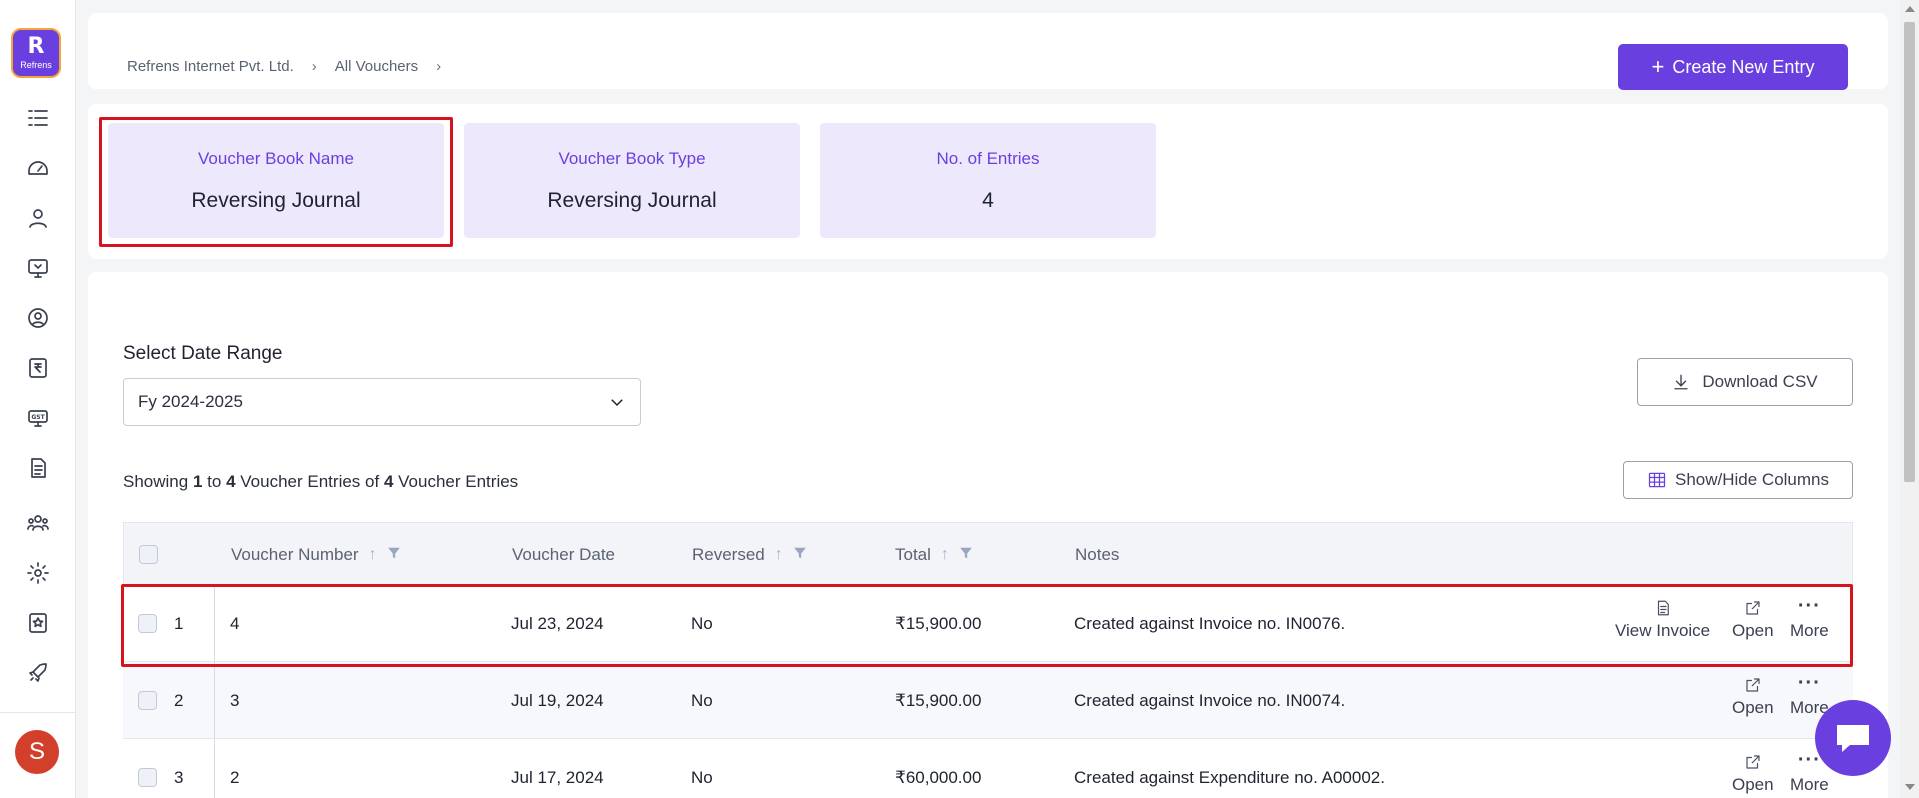 This screenshot has width=1919, height=798. What do you see at coordinates (38, 468) in the screenshot?
I see `document-icon` at bounding box center [38, 468].